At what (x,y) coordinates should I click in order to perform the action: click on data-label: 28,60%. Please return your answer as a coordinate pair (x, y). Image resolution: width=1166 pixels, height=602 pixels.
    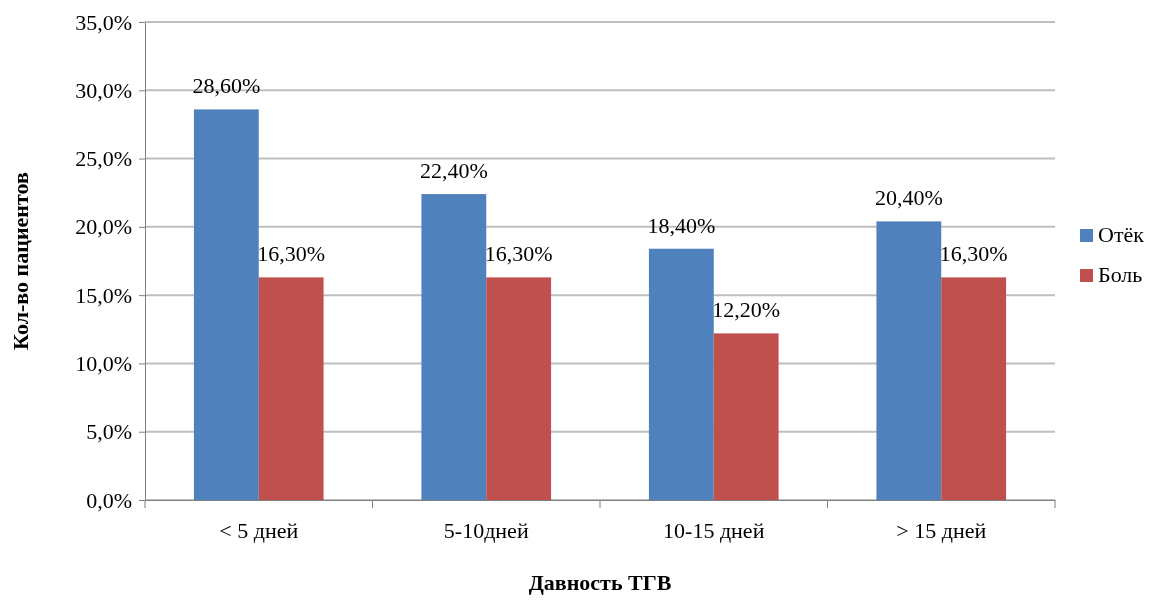
    Looking at the image, I should click on (226, 86).